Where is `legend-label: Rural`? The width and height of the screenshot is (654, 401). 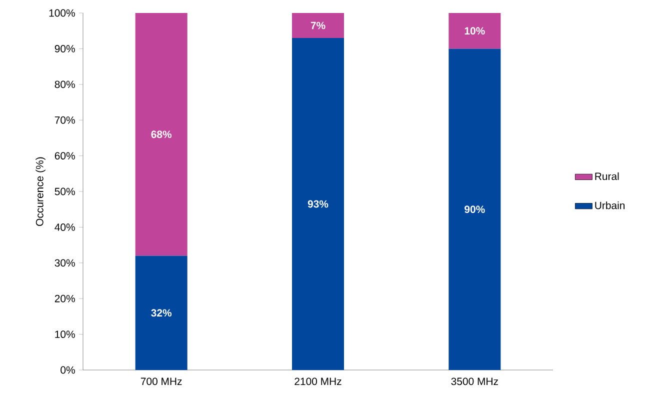
legend-label: Rural is located at coordinates (607, 176).